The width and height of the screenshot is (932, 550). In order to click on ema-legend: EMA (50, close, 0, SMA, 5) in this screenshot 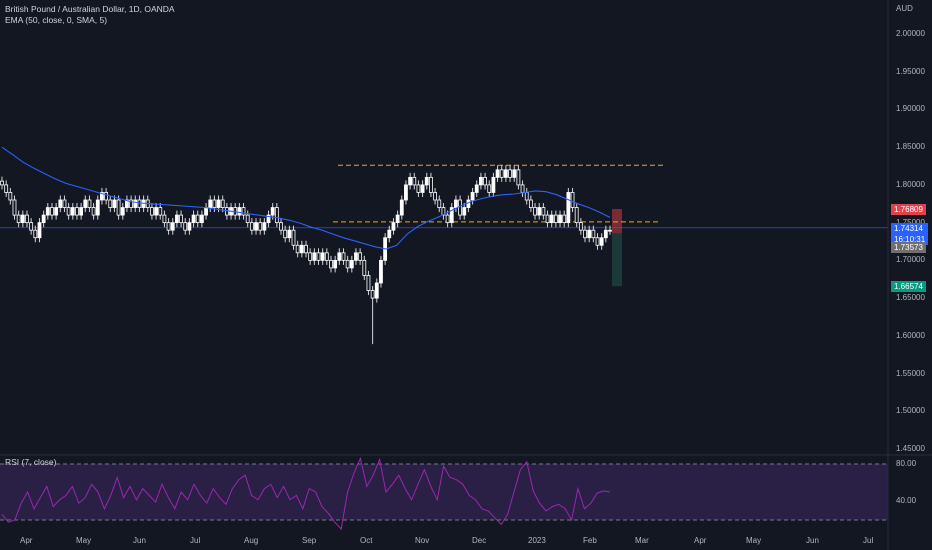, I will do `click(56, 20)`.